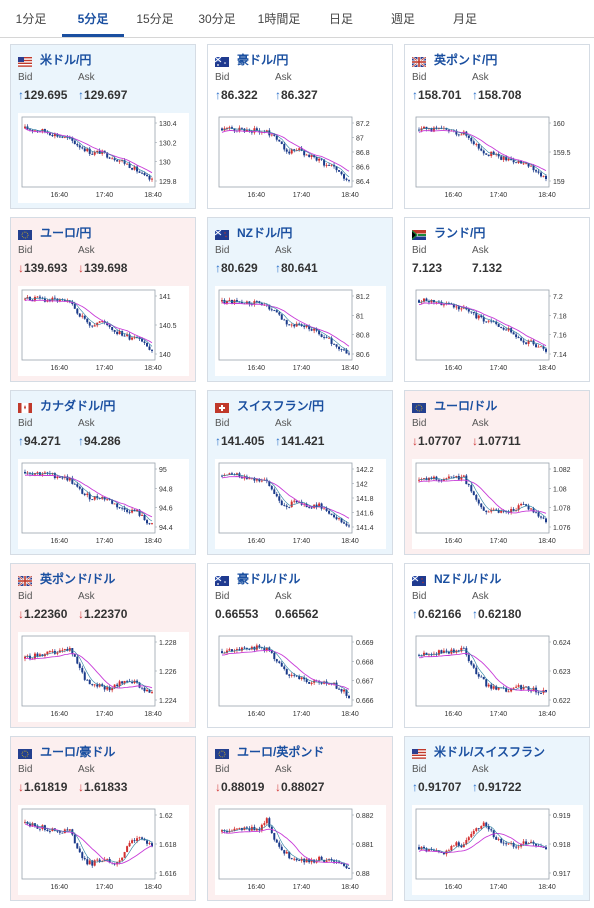 This screenshot has width=594, height=908. I want to click on ask-label: Ask, so click(86, 596).